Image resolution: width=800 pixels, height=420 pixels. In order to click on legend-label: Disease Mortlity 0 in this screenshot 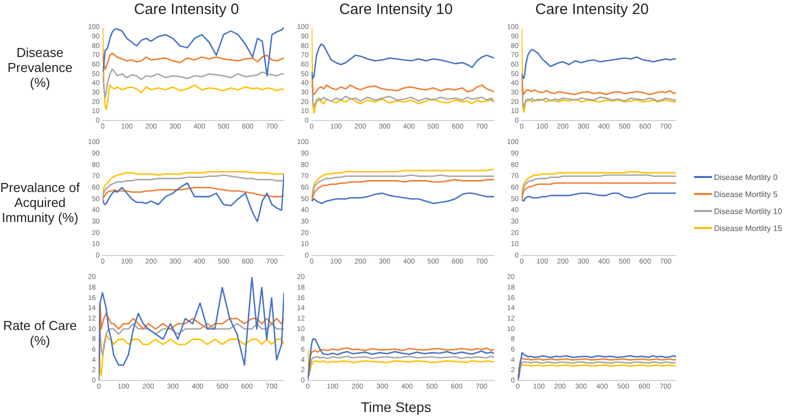, I will do `click(746, 177)`.